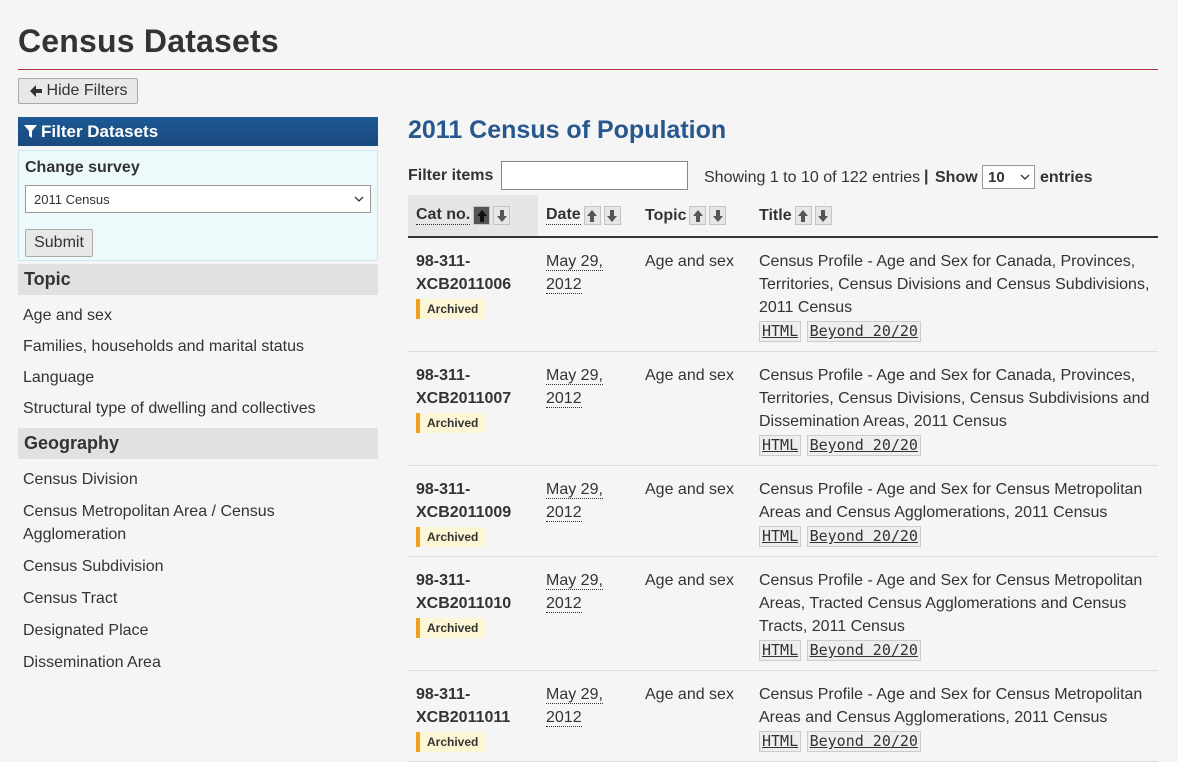  I want to click on column-header-topic: Topic, so click(694, 216).